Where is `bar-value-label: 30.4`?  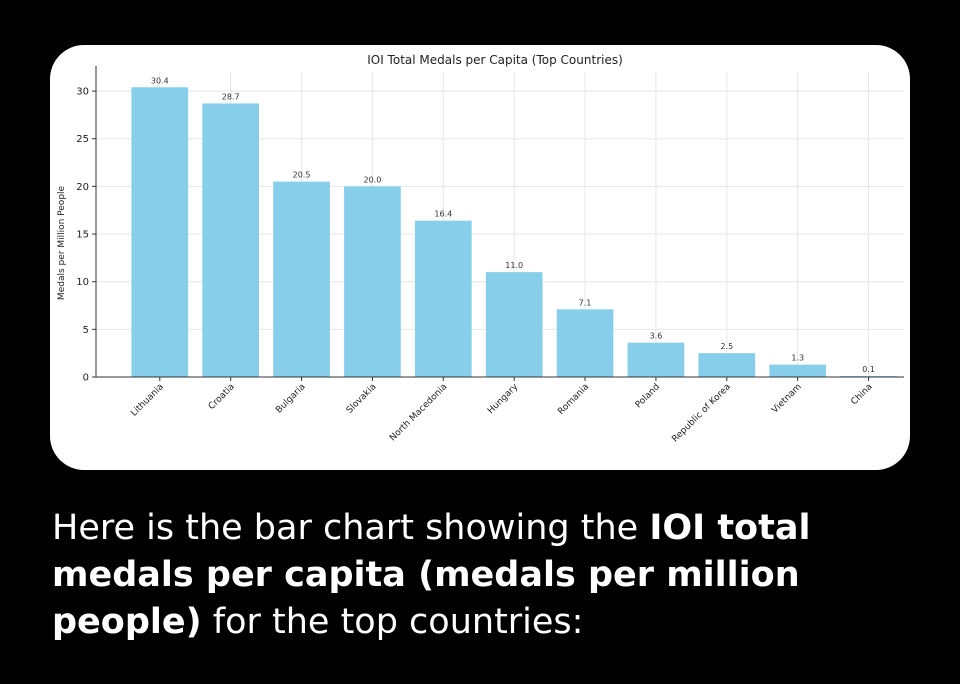 bar-value-label: 30.4 is located at coordinates (160, 80).